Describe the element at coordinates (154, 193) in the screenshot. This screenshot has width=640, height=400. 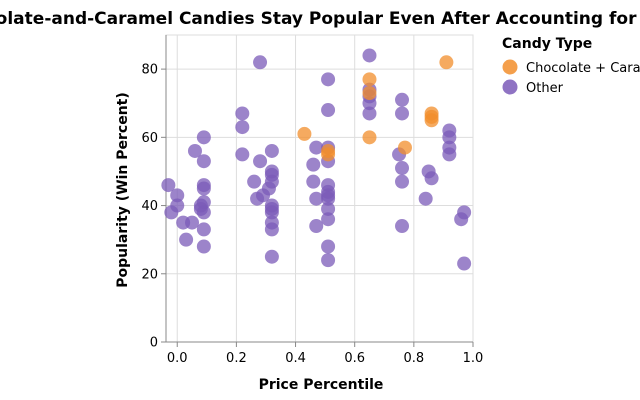
I see `y-axis: 0 20 40 60 80` at that location.